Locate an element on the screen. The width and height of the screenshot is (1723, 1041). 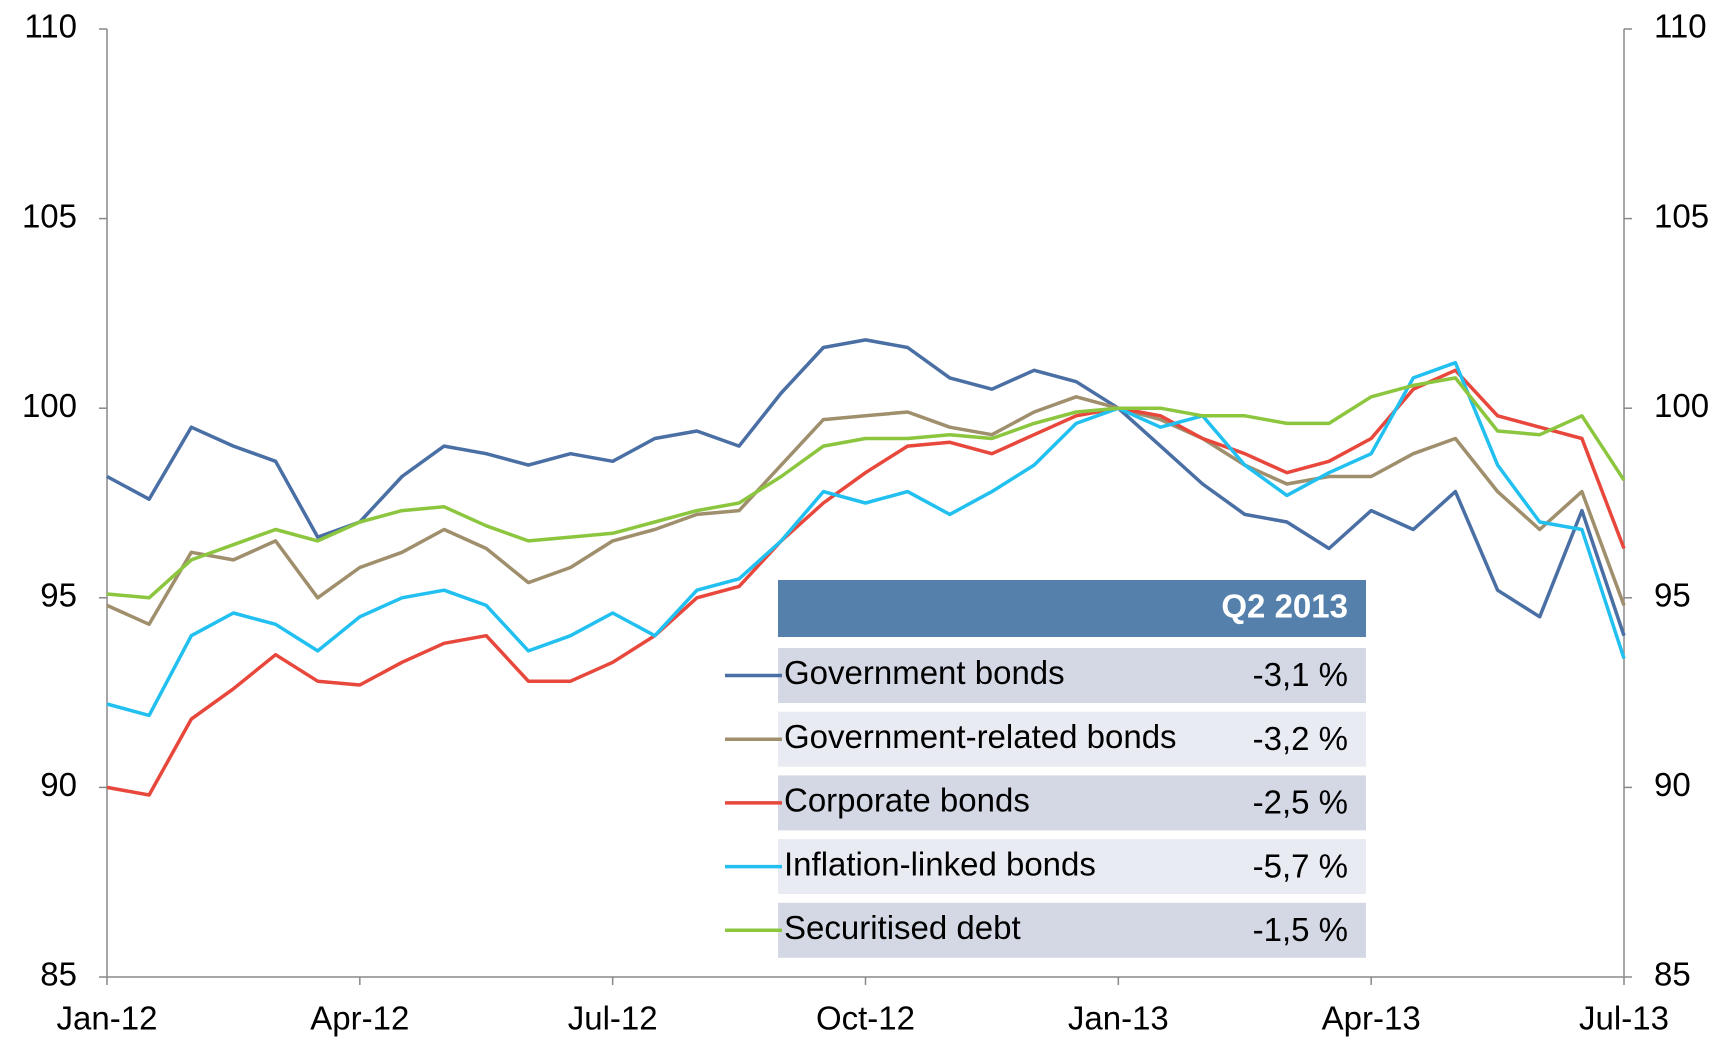
y-tick-label: 85 is located at coordinates (58, 974).